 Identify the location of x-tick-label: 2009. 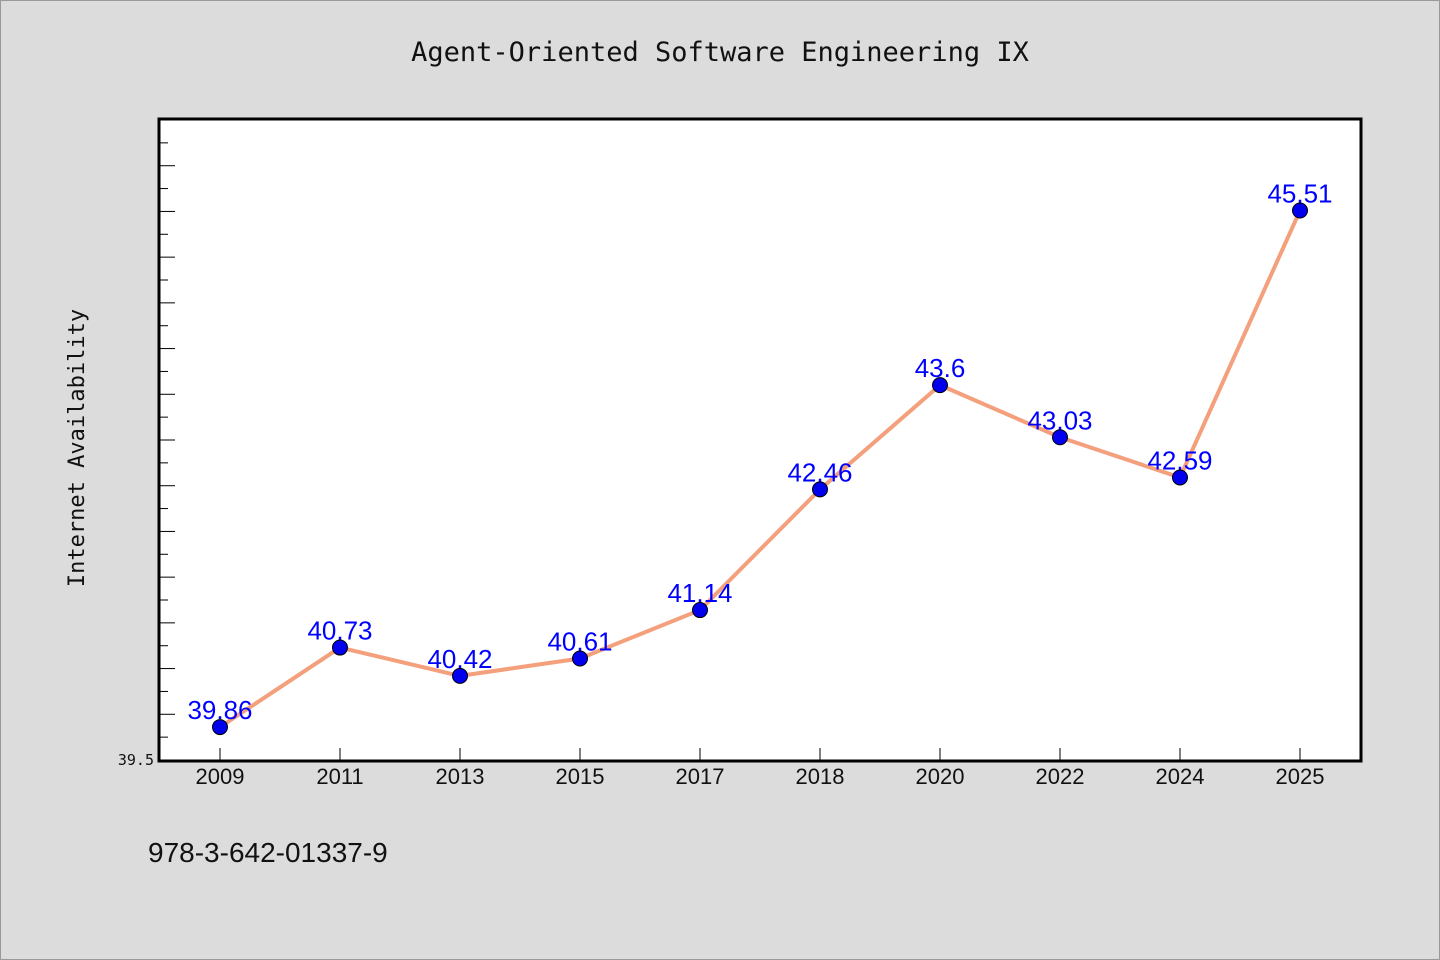
(220, 776).